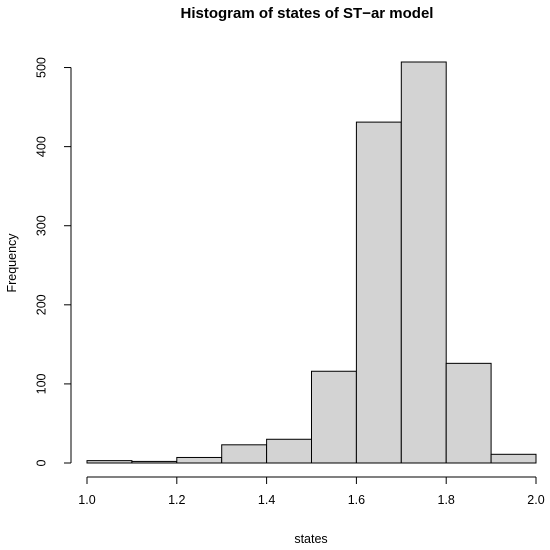 Image resolution: width=550 pixels, height=550 pixels. What do you see at coordinates (53, 261) in the screenshot?
I see `y-axis: 0 100 200 300 400 500` at bounding box center [53, 261].